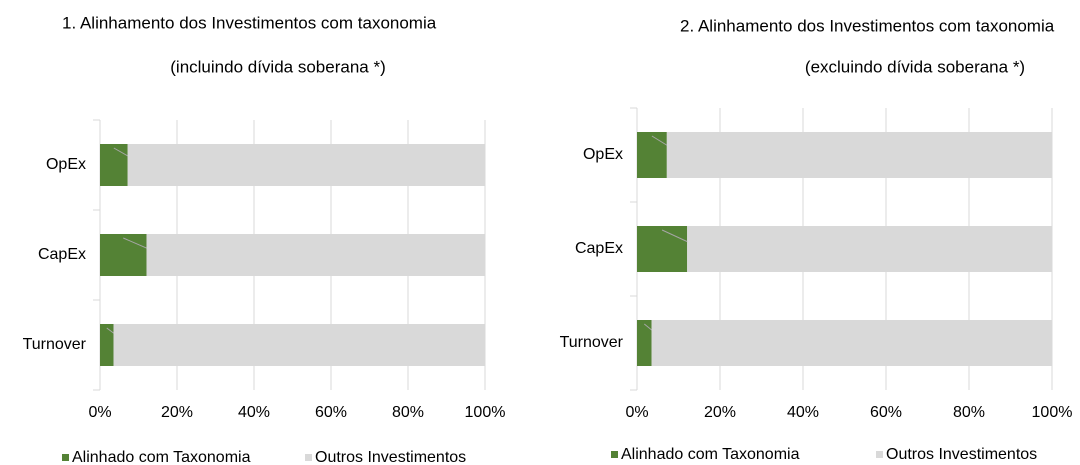 The width and height of the screenshot is (1080, 465). What do you see at coordinates (277, 66) in the screenshot?
I see `chart-subtitle: (incluindo dívida soberana *)` at bounding box center [277, 66].